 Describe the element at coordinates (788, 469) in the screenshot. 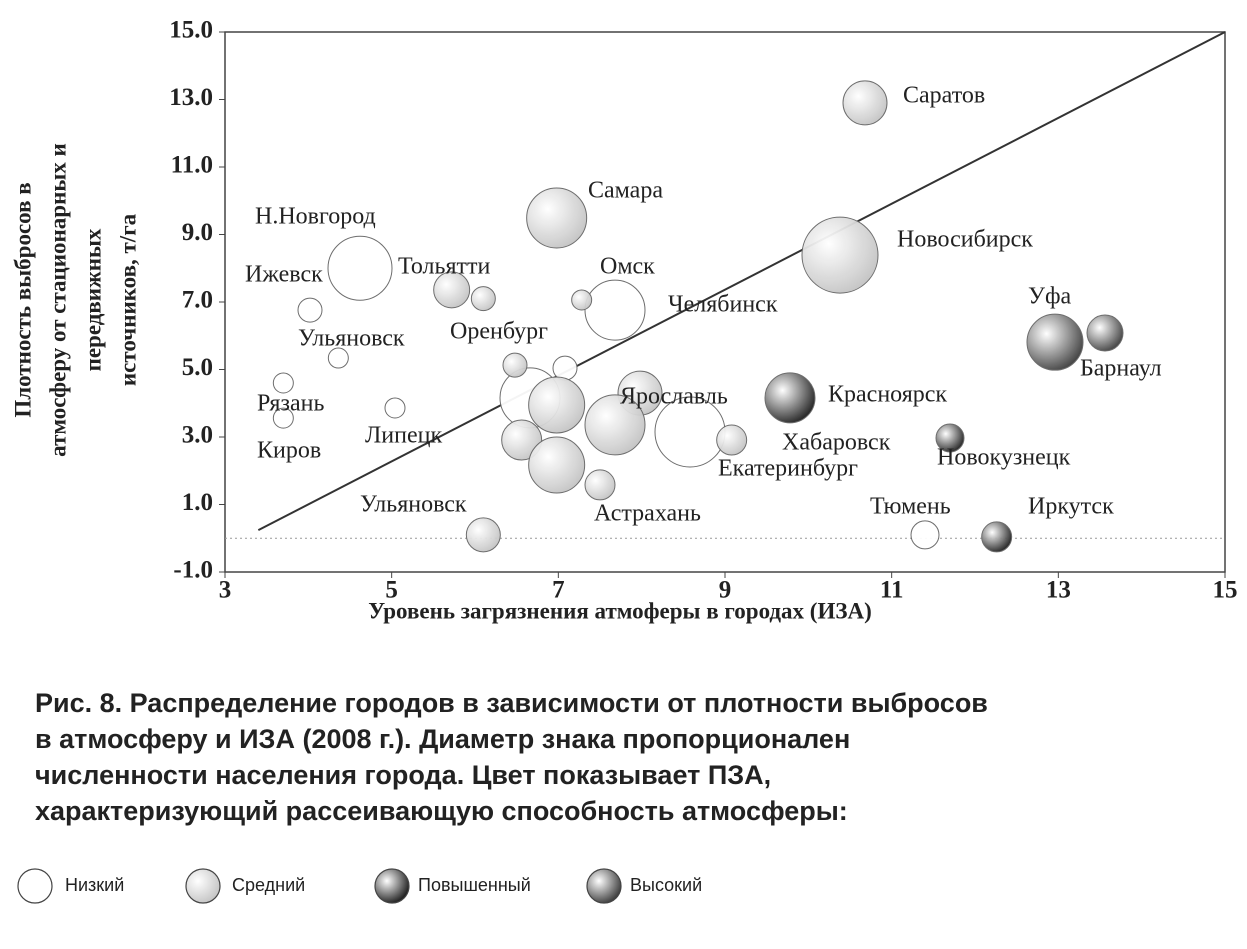

I see `city-label: Екатеринбург` at that location.